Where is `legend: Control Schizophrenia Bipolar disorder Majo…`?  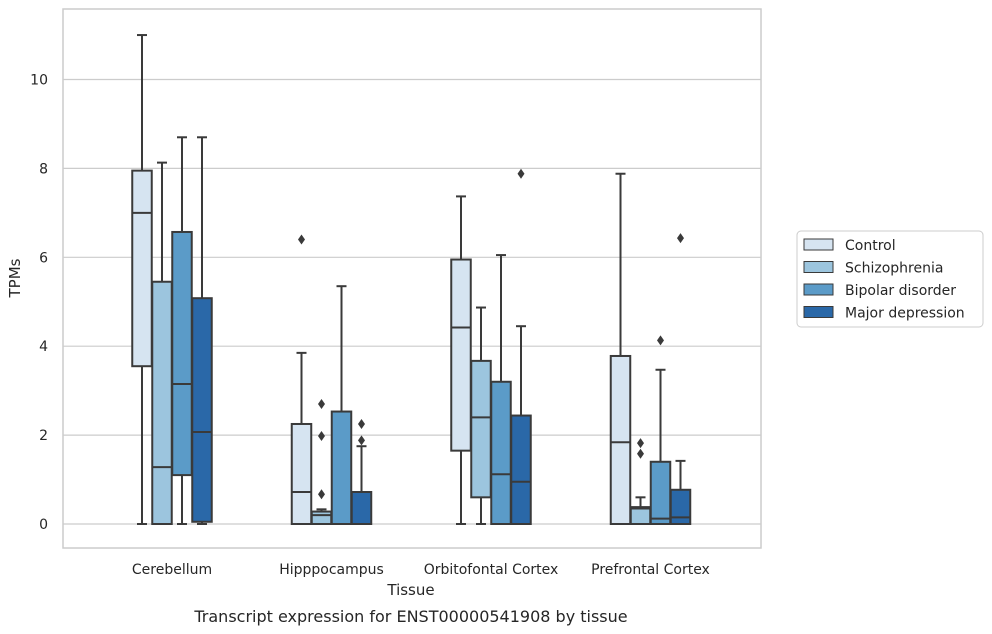 legend: Control Schizophrenia Bipolar disorder Majo… is located at coordinates (890, 279).